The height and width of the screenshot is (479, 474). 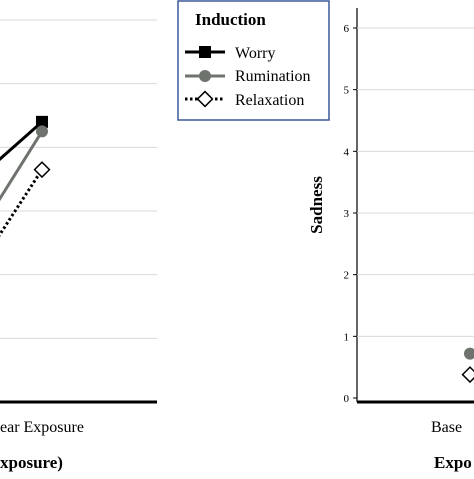 I want to click on legend-symbols, so click(x=205, y=77).